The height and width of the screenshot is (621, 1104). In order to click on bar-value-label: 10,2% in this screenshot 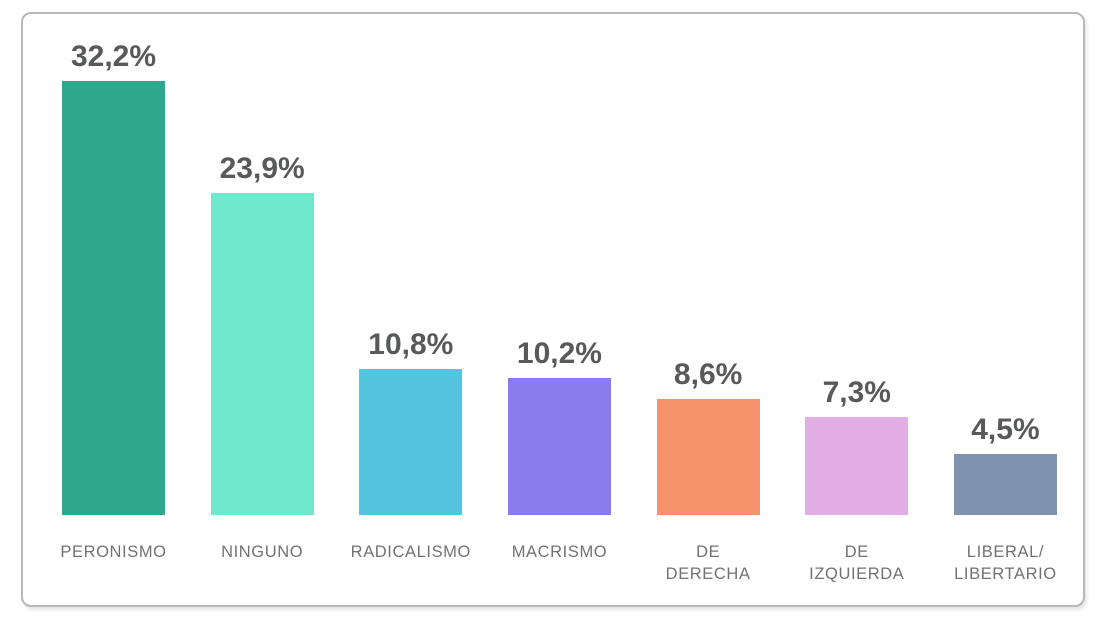, I will do `click(559, 353)`.